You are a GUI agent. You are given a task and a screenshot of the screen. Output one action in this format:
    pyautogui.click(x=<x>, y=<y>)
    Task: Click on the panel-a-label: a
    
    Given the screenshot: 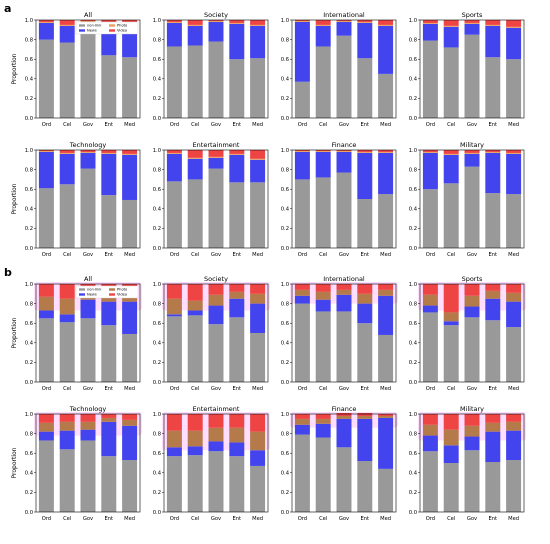 What is the action you would take?
    pyautogui.click(x=7, y=8)
    